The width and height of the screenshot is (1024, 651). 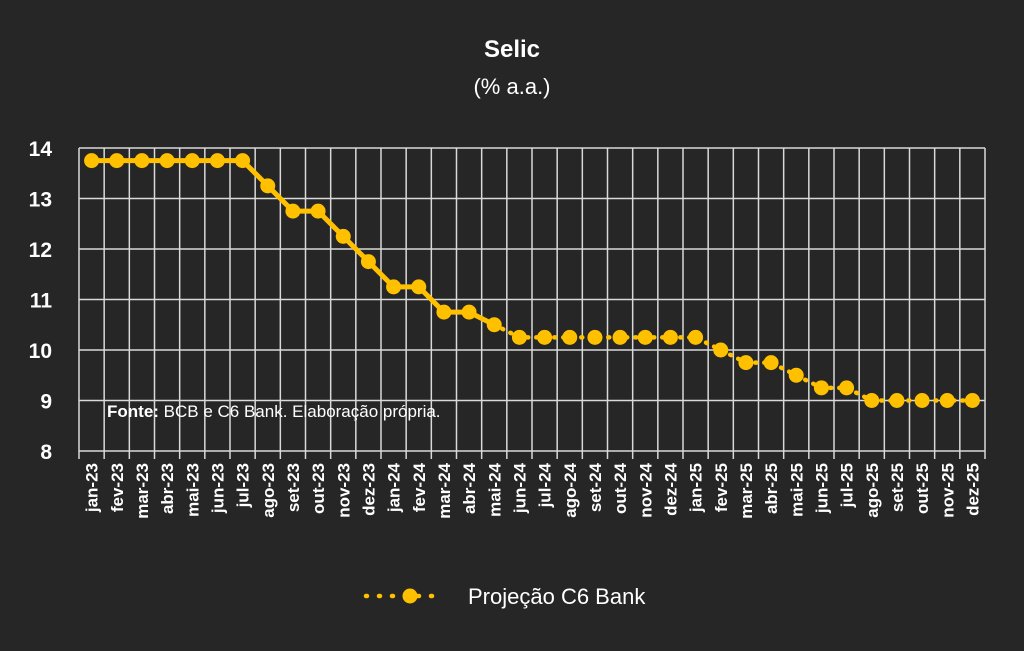 I want to click on x-tick-label: dez-24, so click(x=670, y=488).